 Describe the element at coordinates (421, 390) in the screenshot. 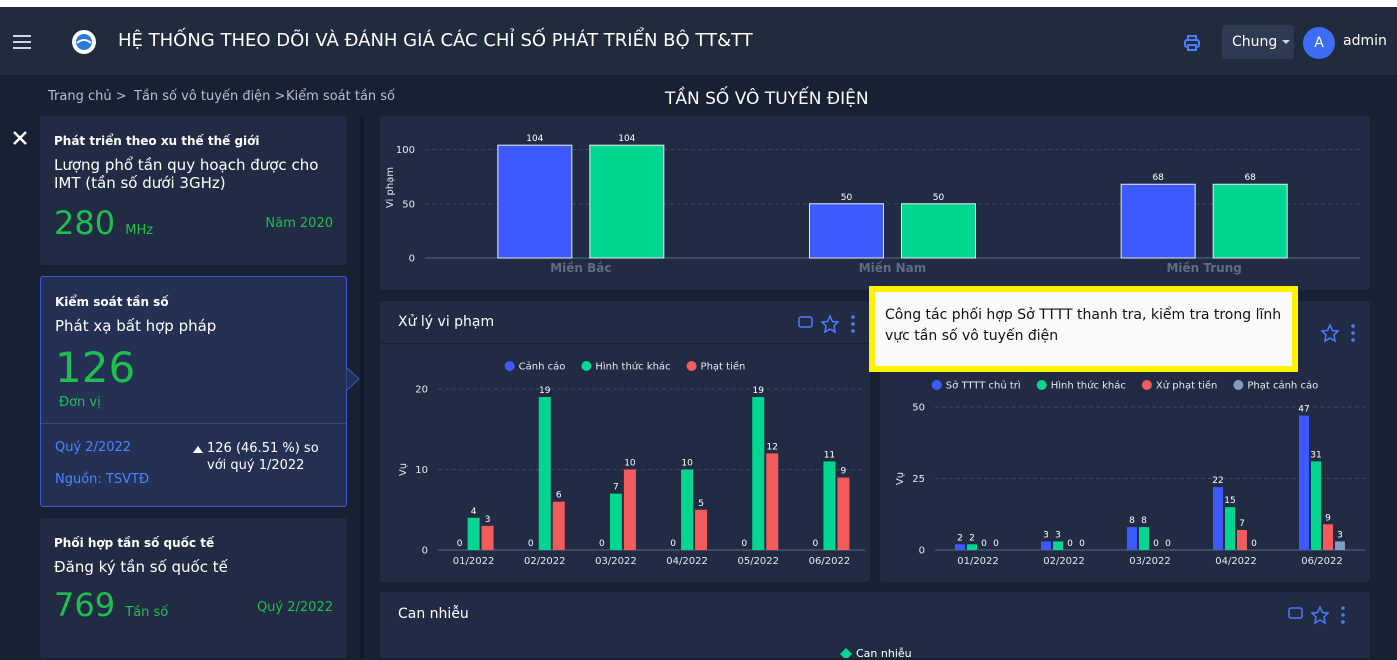

I see `y-tick-label: 20` at that location.